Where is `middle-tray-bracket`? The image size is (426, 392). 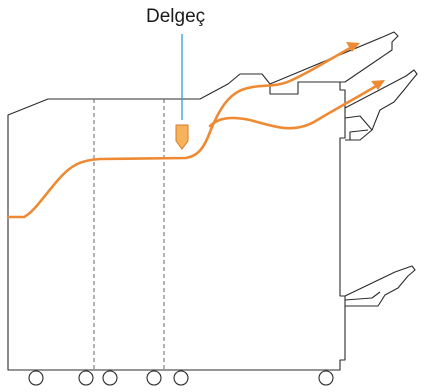 middle-tray-bracket is located at coordinates (358, 127).